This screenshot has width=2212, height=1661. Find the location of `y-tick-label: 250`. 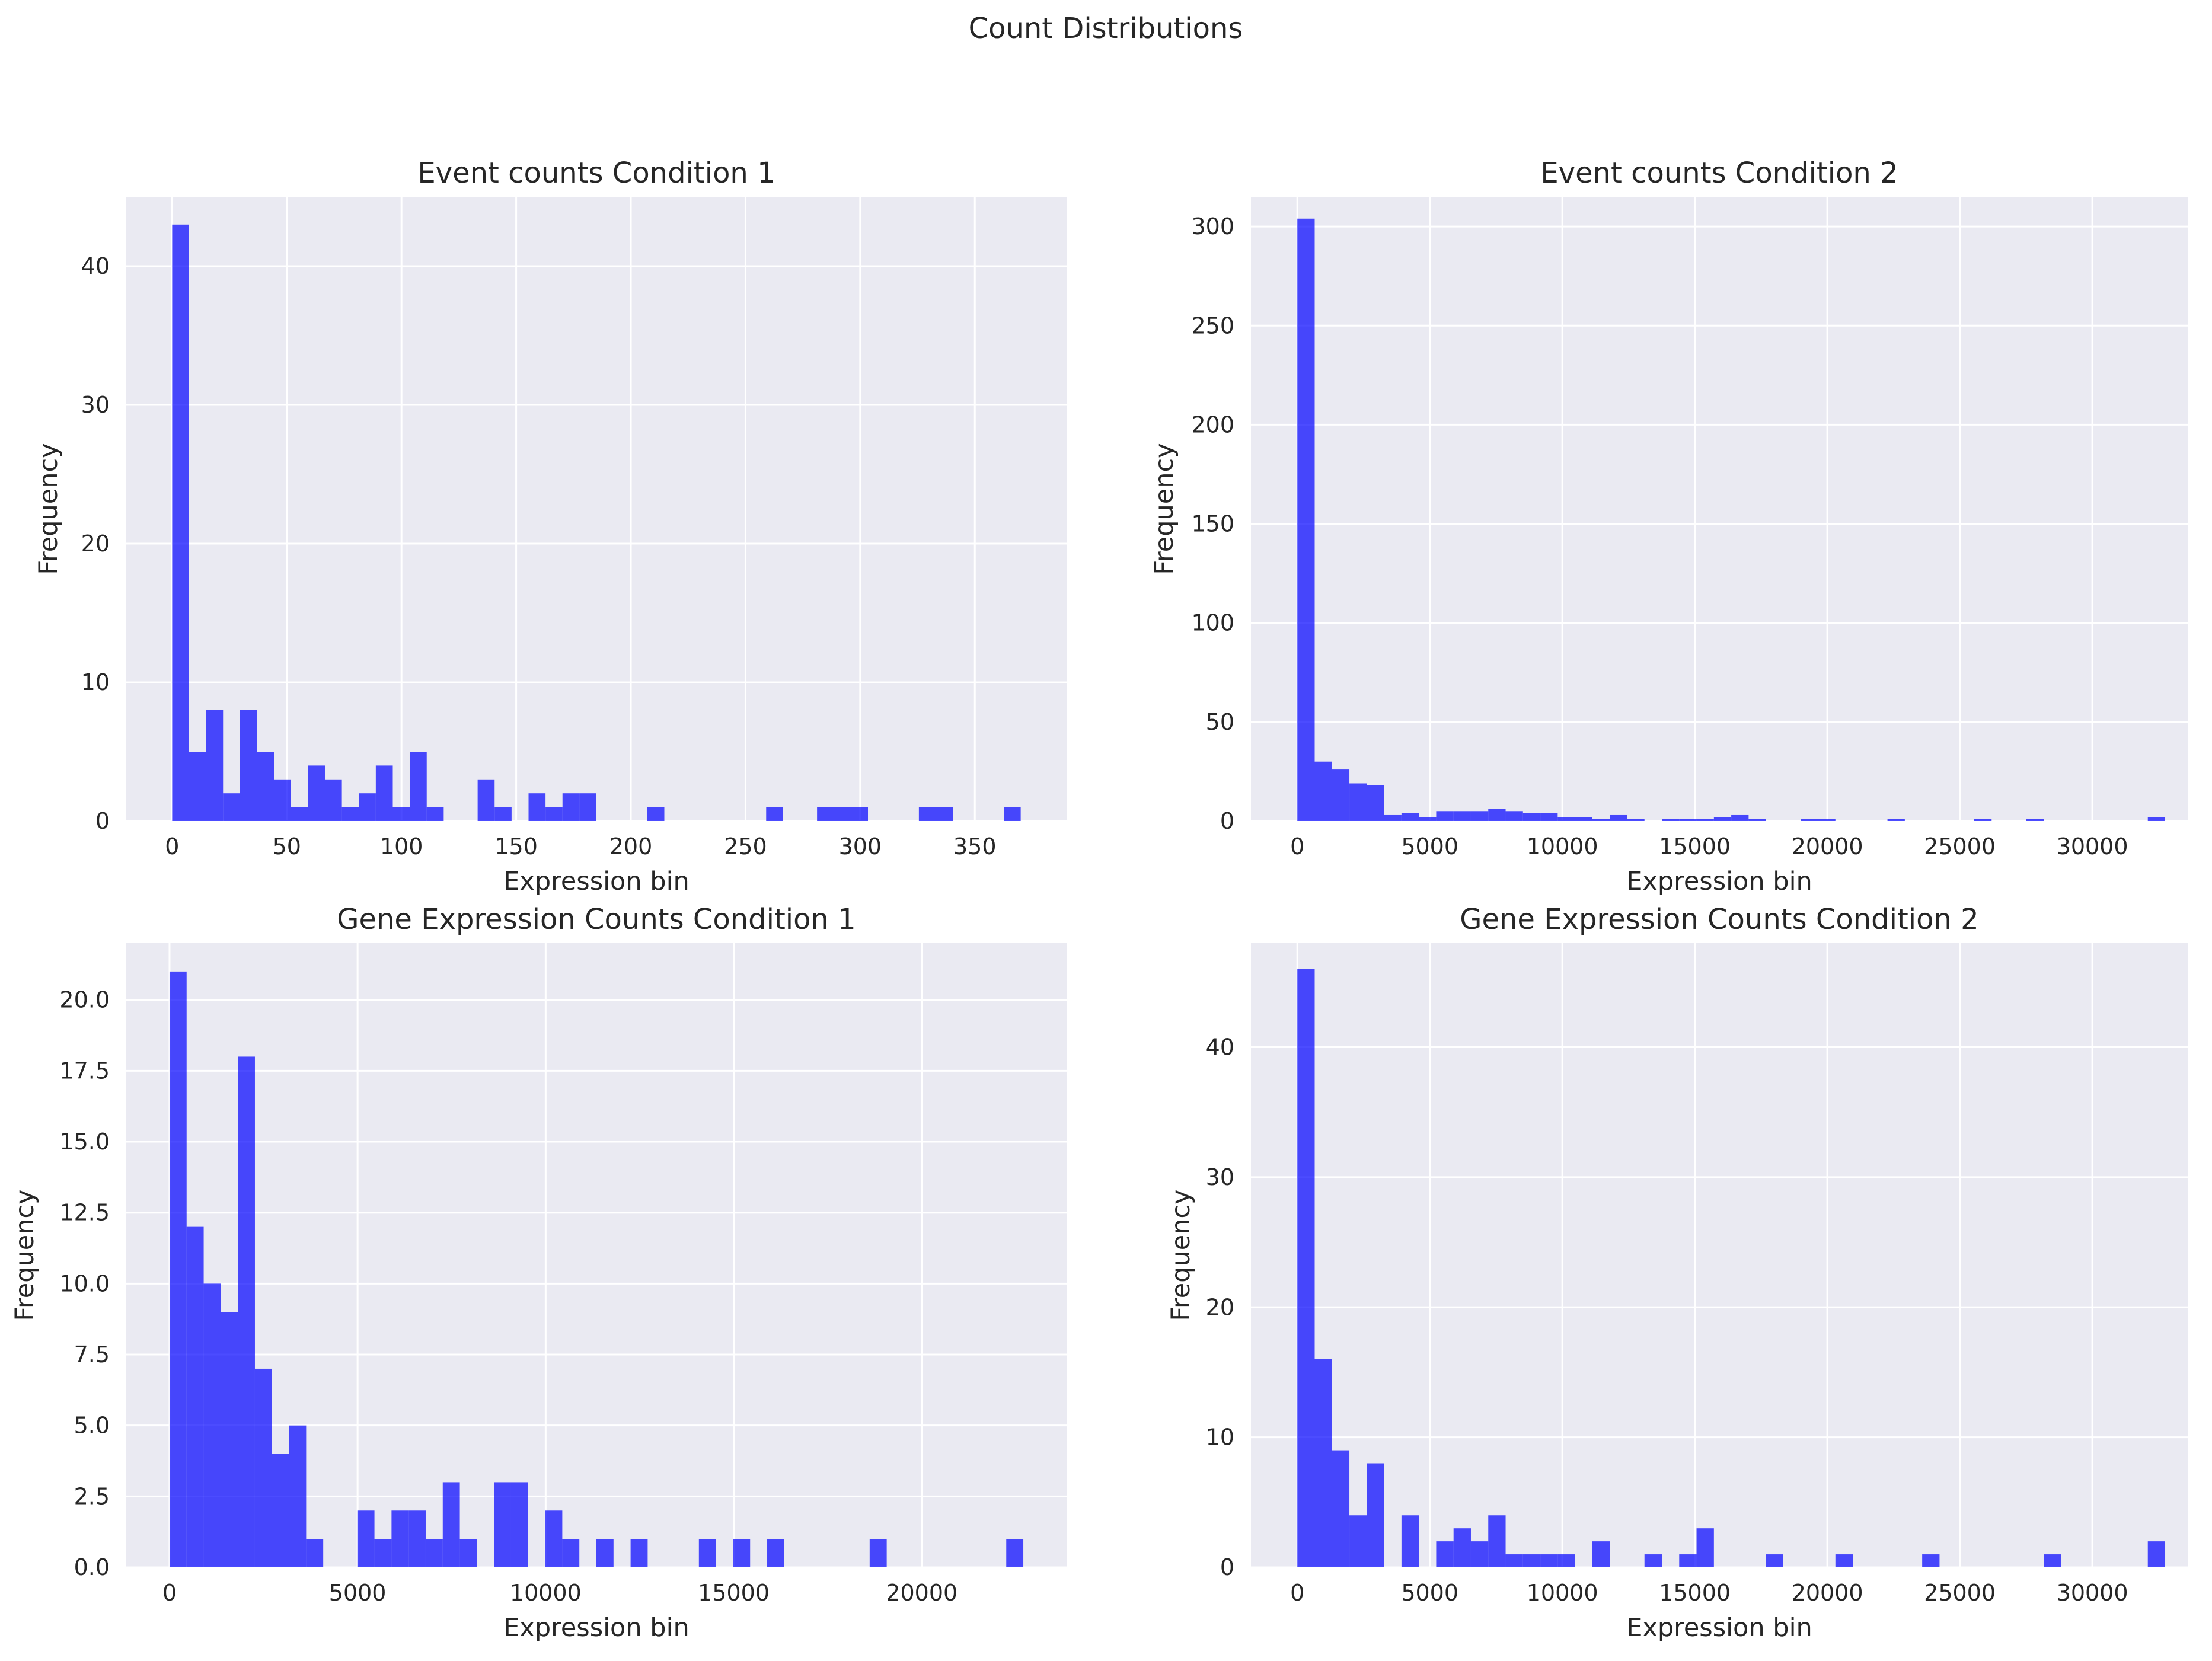

y-tick-label: 250 is located at coordinates (1212, 325).